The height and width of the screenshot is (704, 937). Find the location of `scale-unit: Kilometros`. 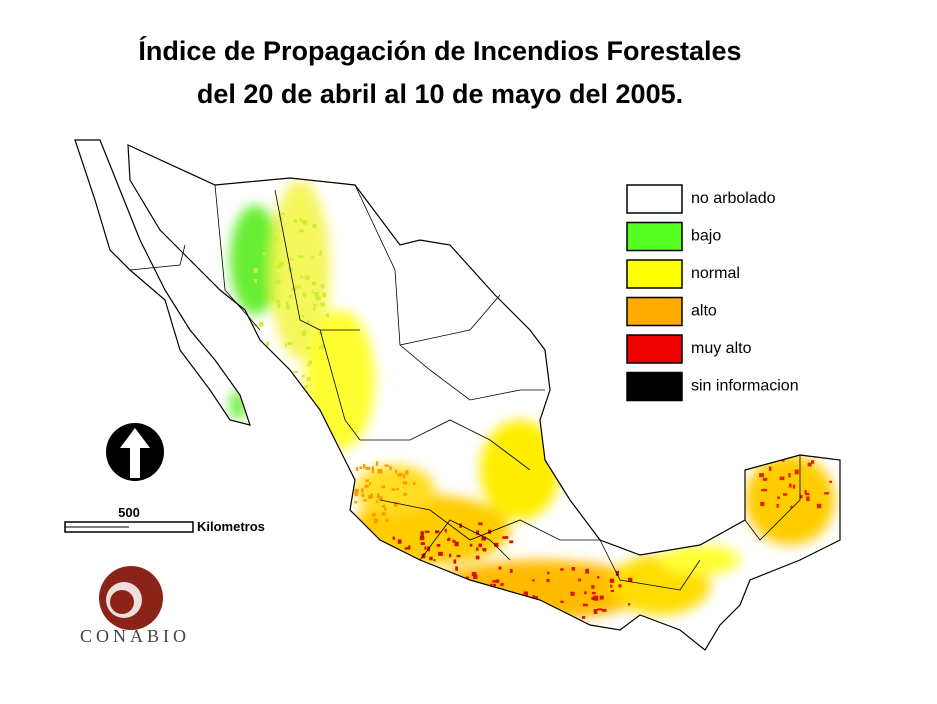

scale-unit: Kilometros is located at coordinates (231, 526).